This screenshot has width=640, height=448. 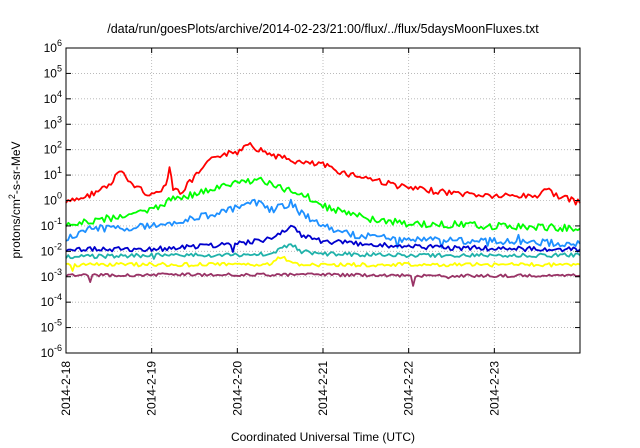 What do you see at coordinates (15, 199) in the screenshot?
I see `y-axis-label: protons/cm2-s-sr-MeV` at bounding box center [15, 199].